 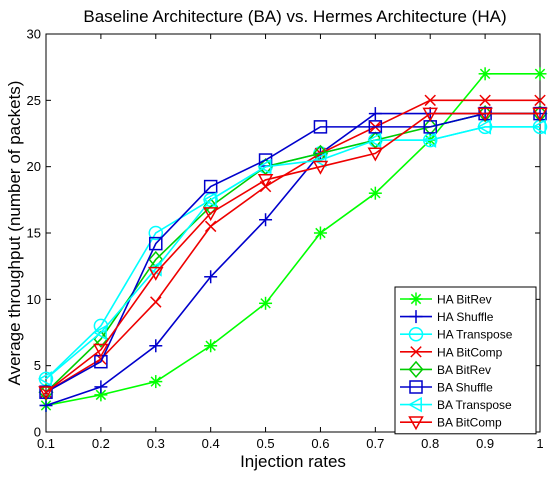 What do you see at coordinates (464, 300) in the screenshot?
I see `legend-label: HA BitRev` at bounding box center [464, 300].